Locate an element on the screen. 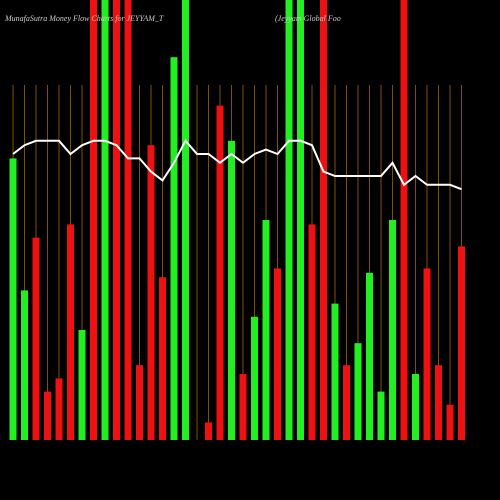 The width and height of the screenshot is (500, 500). trend-line is located at coordinates (237, 165).